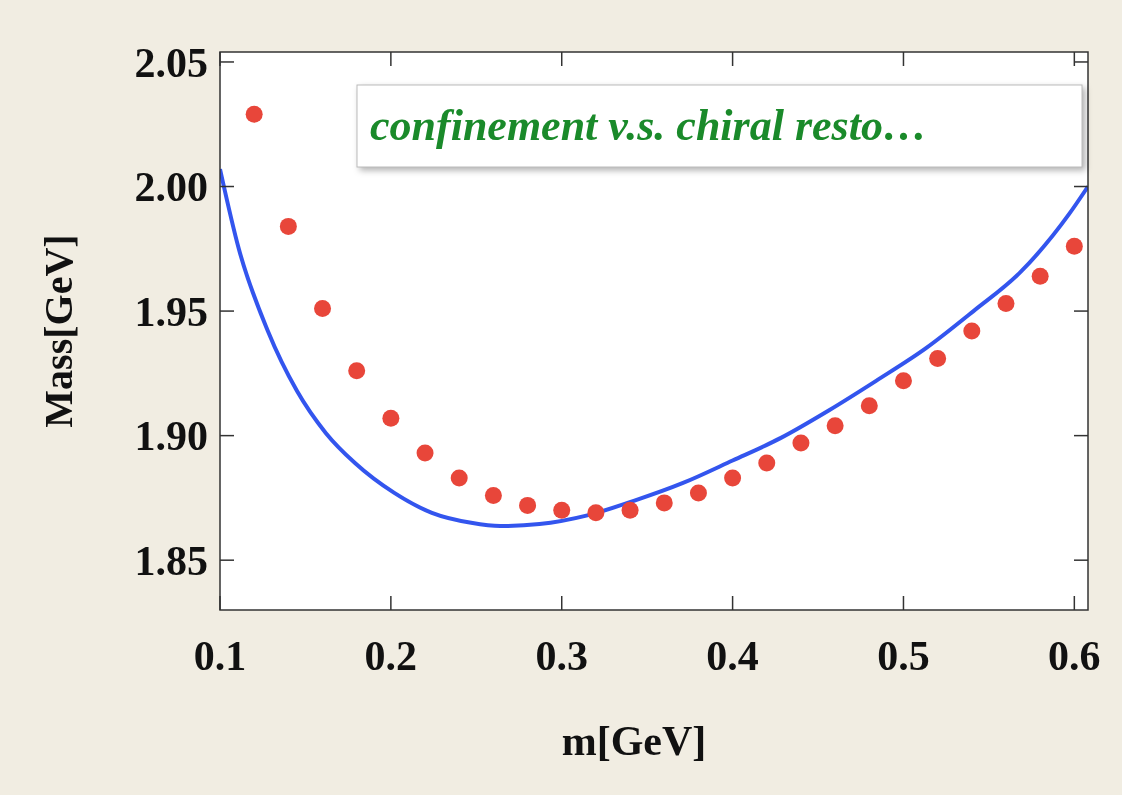  Describe the element at coordinates (903, 656) in the screenshot. I see `x-tick-label: 0.5` at that location.